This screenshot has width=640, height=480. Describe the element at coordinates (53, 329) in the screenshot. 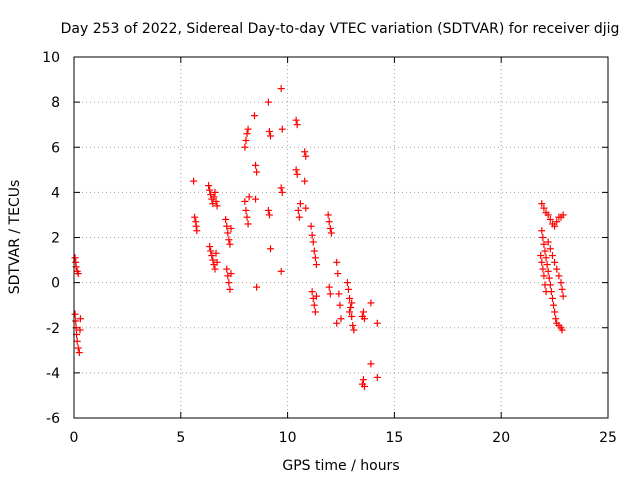

I see `y-tick-label: -2` at that location.